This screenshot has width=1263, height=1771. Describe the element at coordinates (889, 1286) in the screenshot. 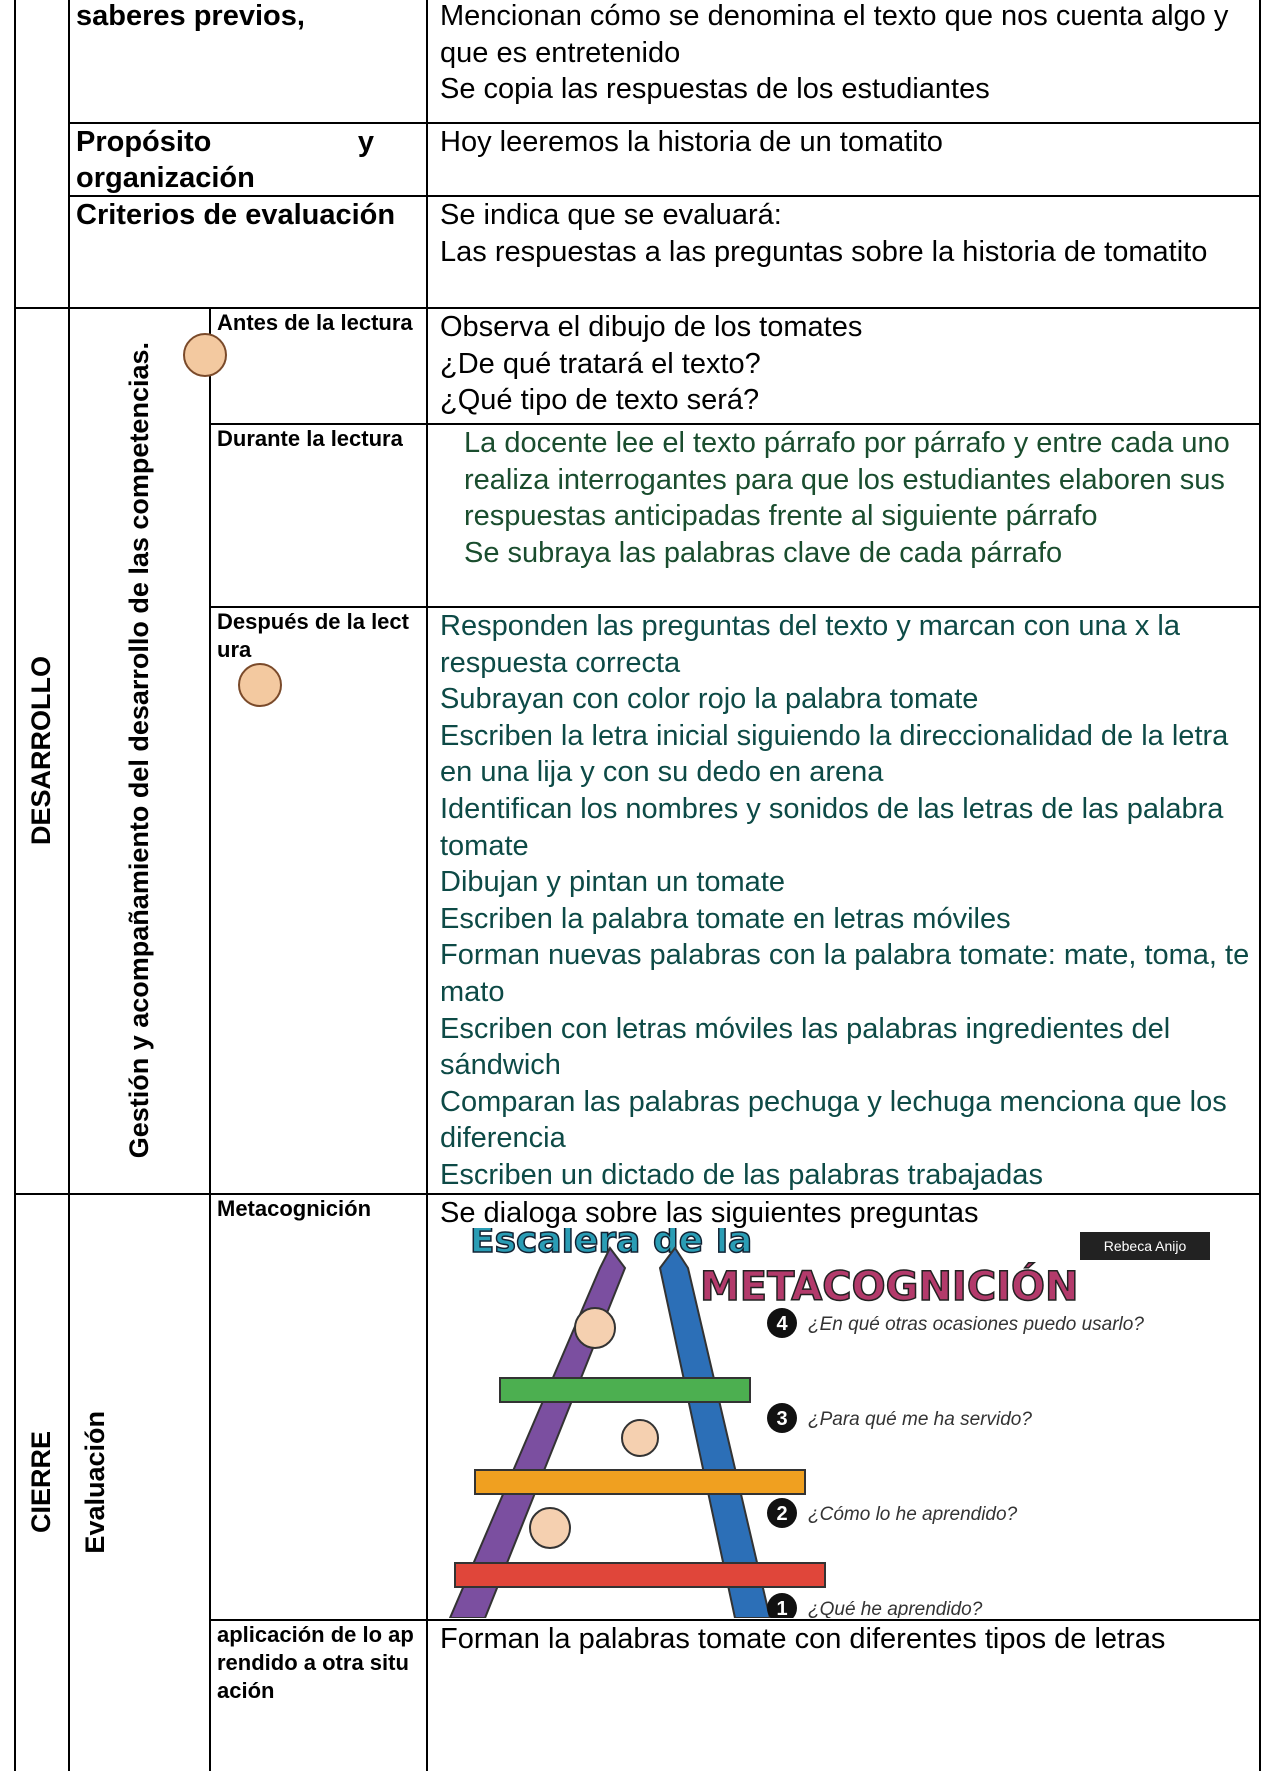

I see `image-subtitle: METACOGNICIÓN` at that location.